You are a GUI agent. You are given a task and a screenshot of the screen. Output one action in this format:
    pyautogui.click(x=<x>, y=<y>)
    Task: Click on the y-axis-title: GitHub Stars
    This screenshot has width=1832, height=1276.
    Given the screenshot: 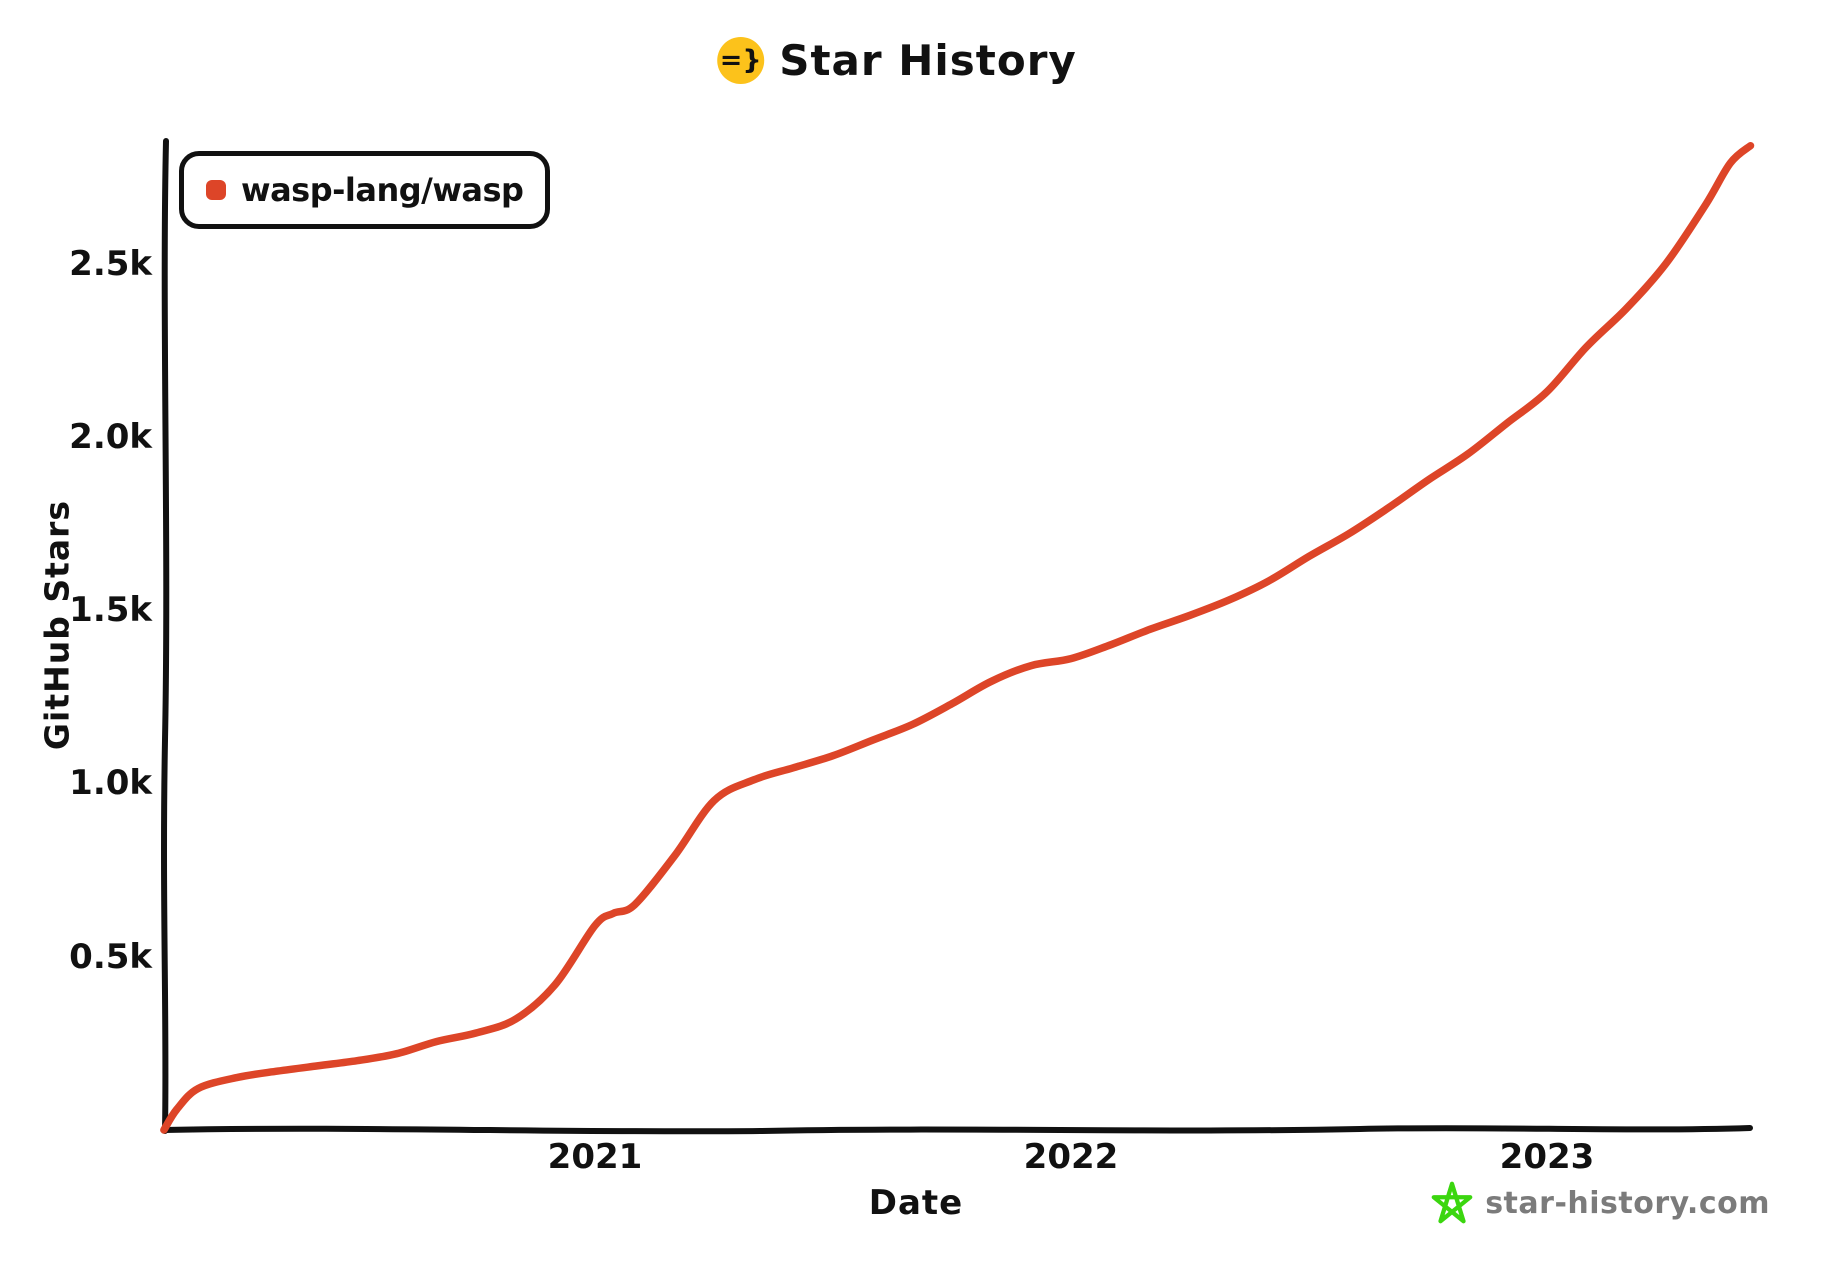 What is the action you would take?
    pyautogui.click(x=57, y=625)
    